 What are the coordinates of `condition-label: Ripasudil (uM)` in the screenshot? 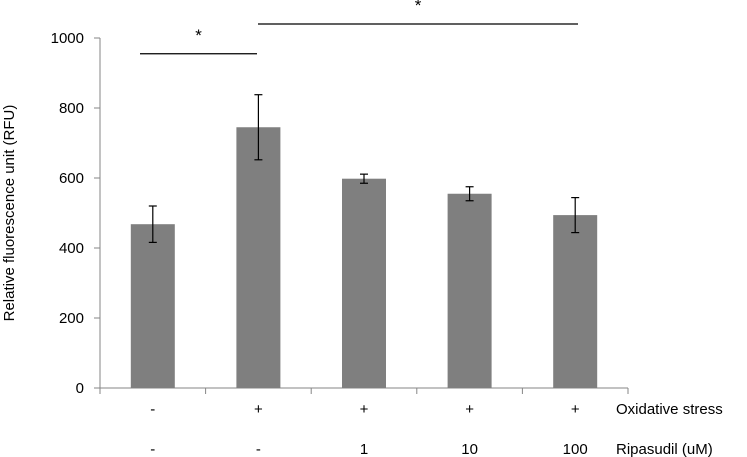 It's located at (664, 449).